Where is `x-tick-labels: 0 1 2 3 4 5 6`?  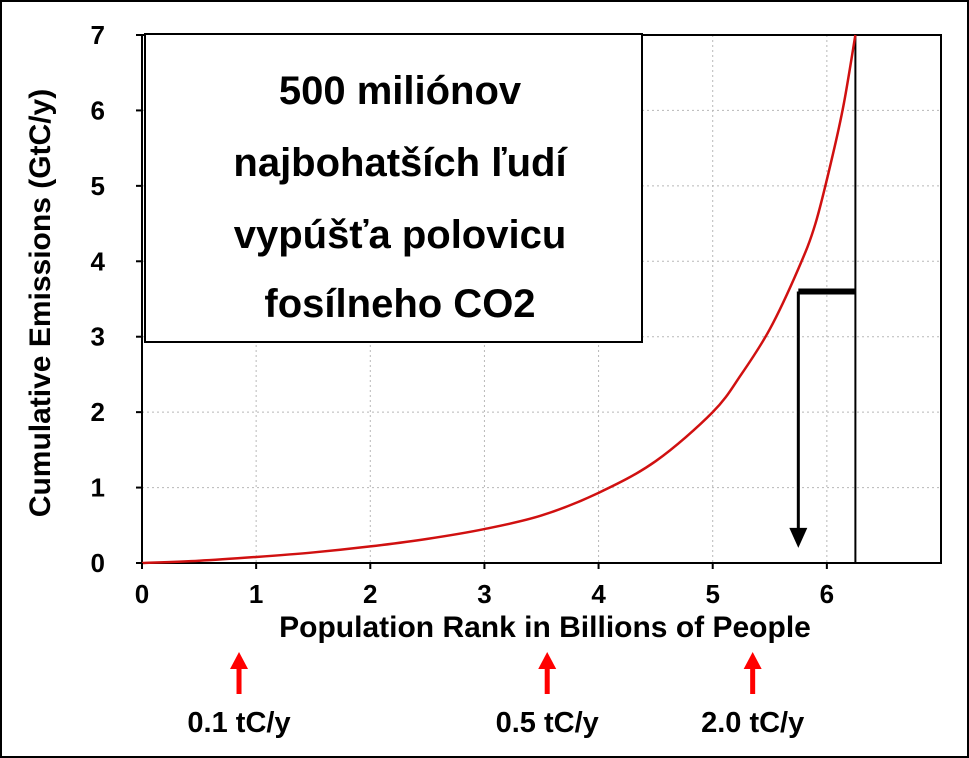
x-tick-labels: 0 1 2 3 4 5 6 is located at coordinates (484, 586).